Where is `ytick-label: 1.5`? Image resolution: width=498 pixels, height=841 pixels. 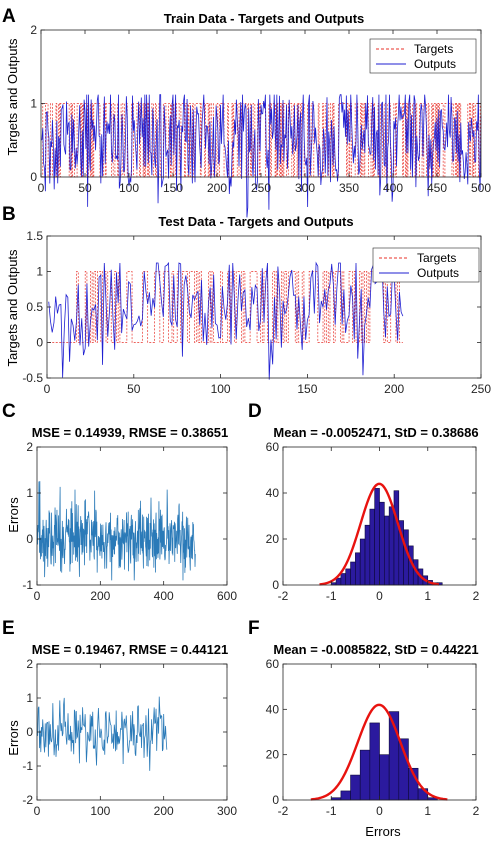
ytick-label: 1.5 is located at coordinates (34, 236).